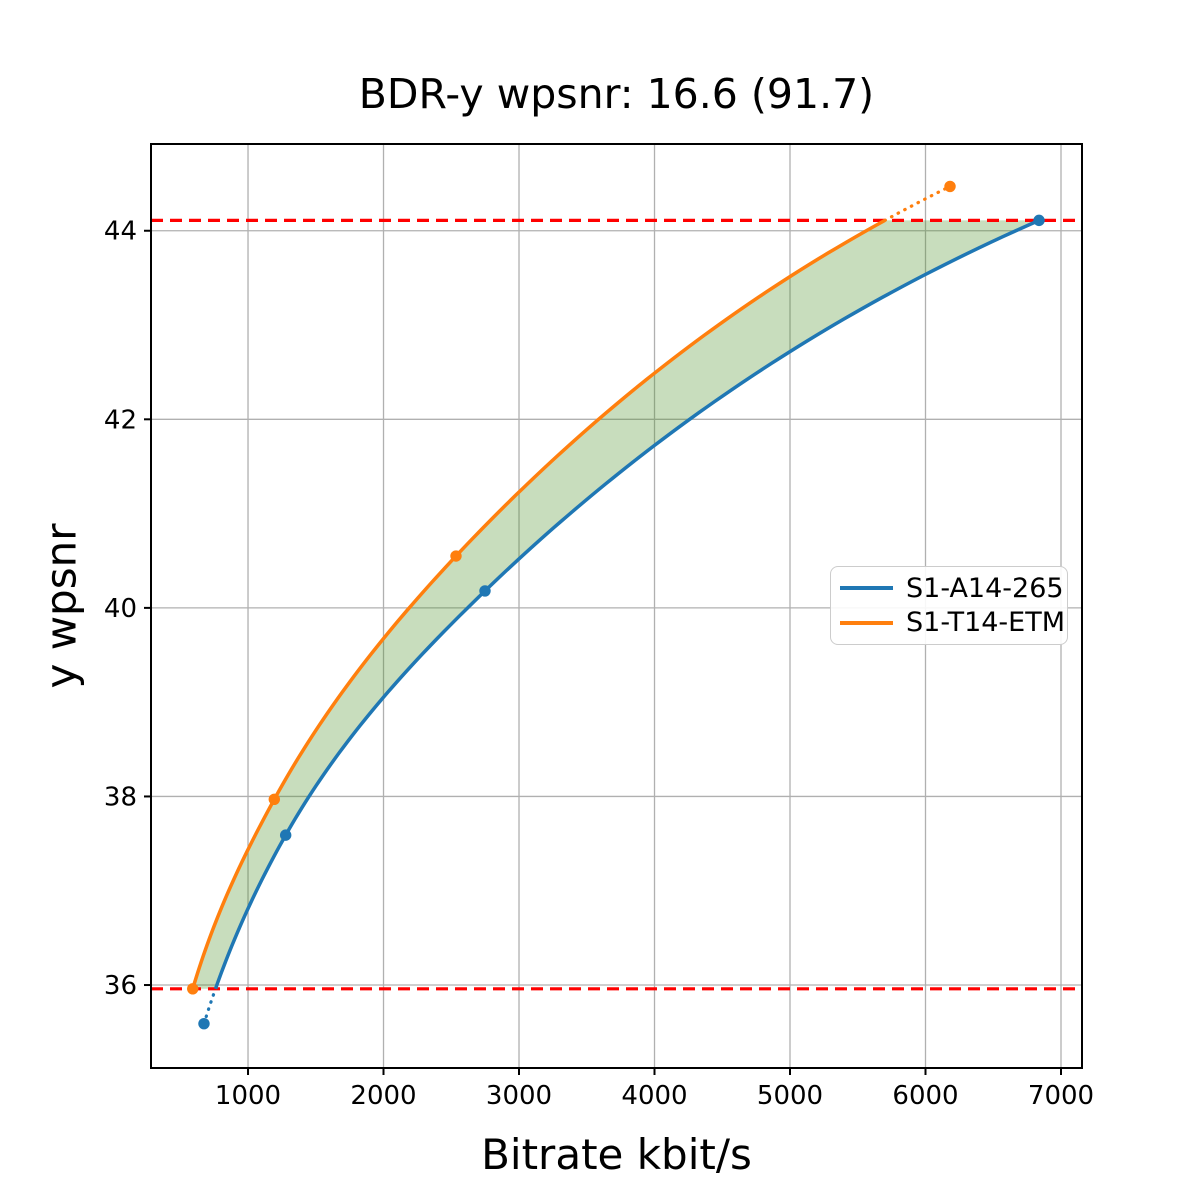  Describe the element at coordinates (120, 609) in the screenshot. I see `y-tick-label: 40` at that location.